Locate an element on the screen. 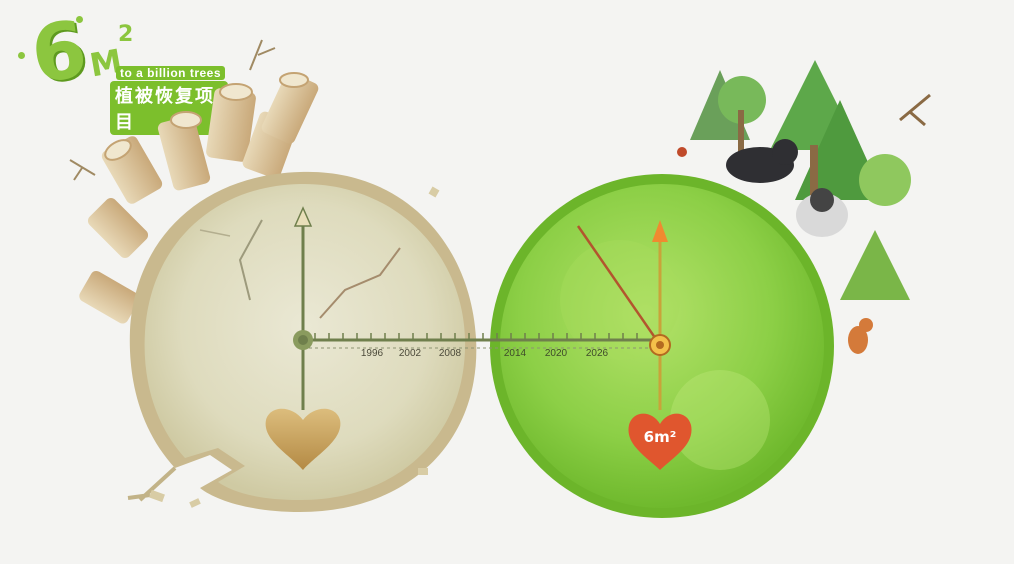 This screenshot has height=564, width=1014. heart-gold is located at coordinates (303, 439).